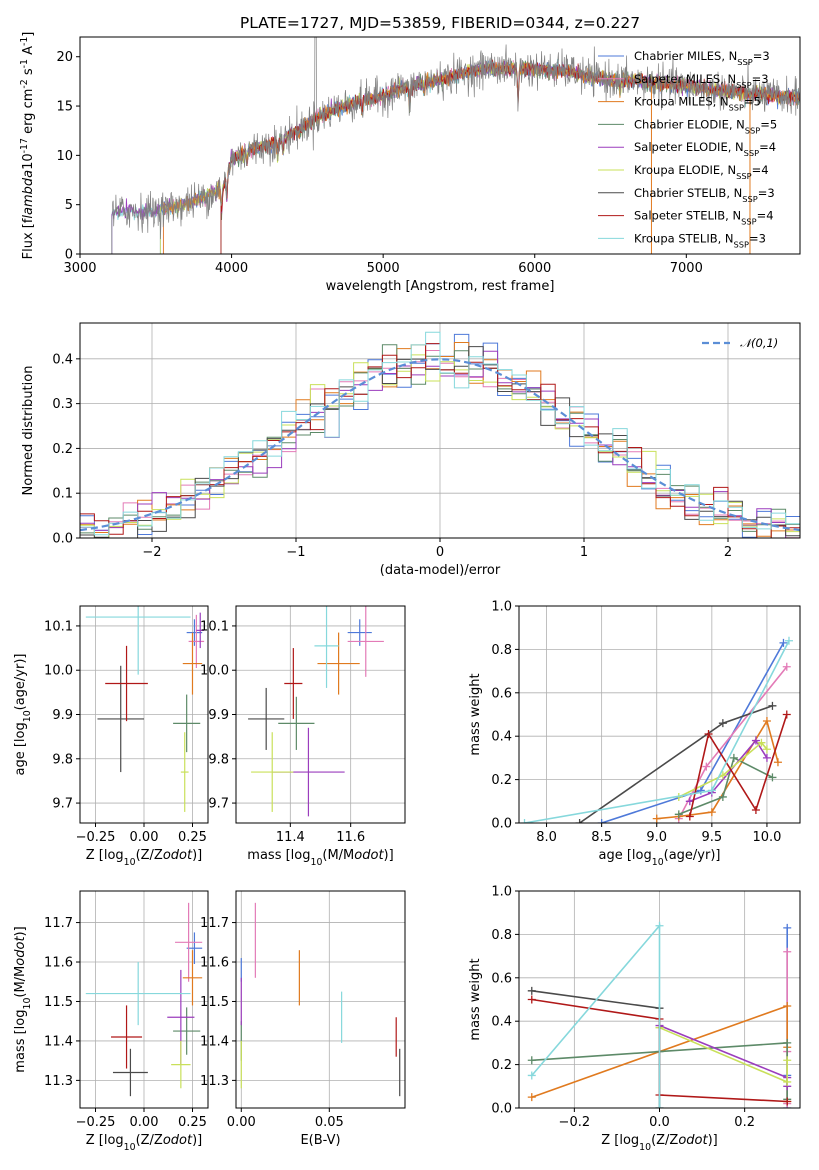 The image size is (819, 1170). I want to click on x-tick-label: −0.25, so click(96, 837).